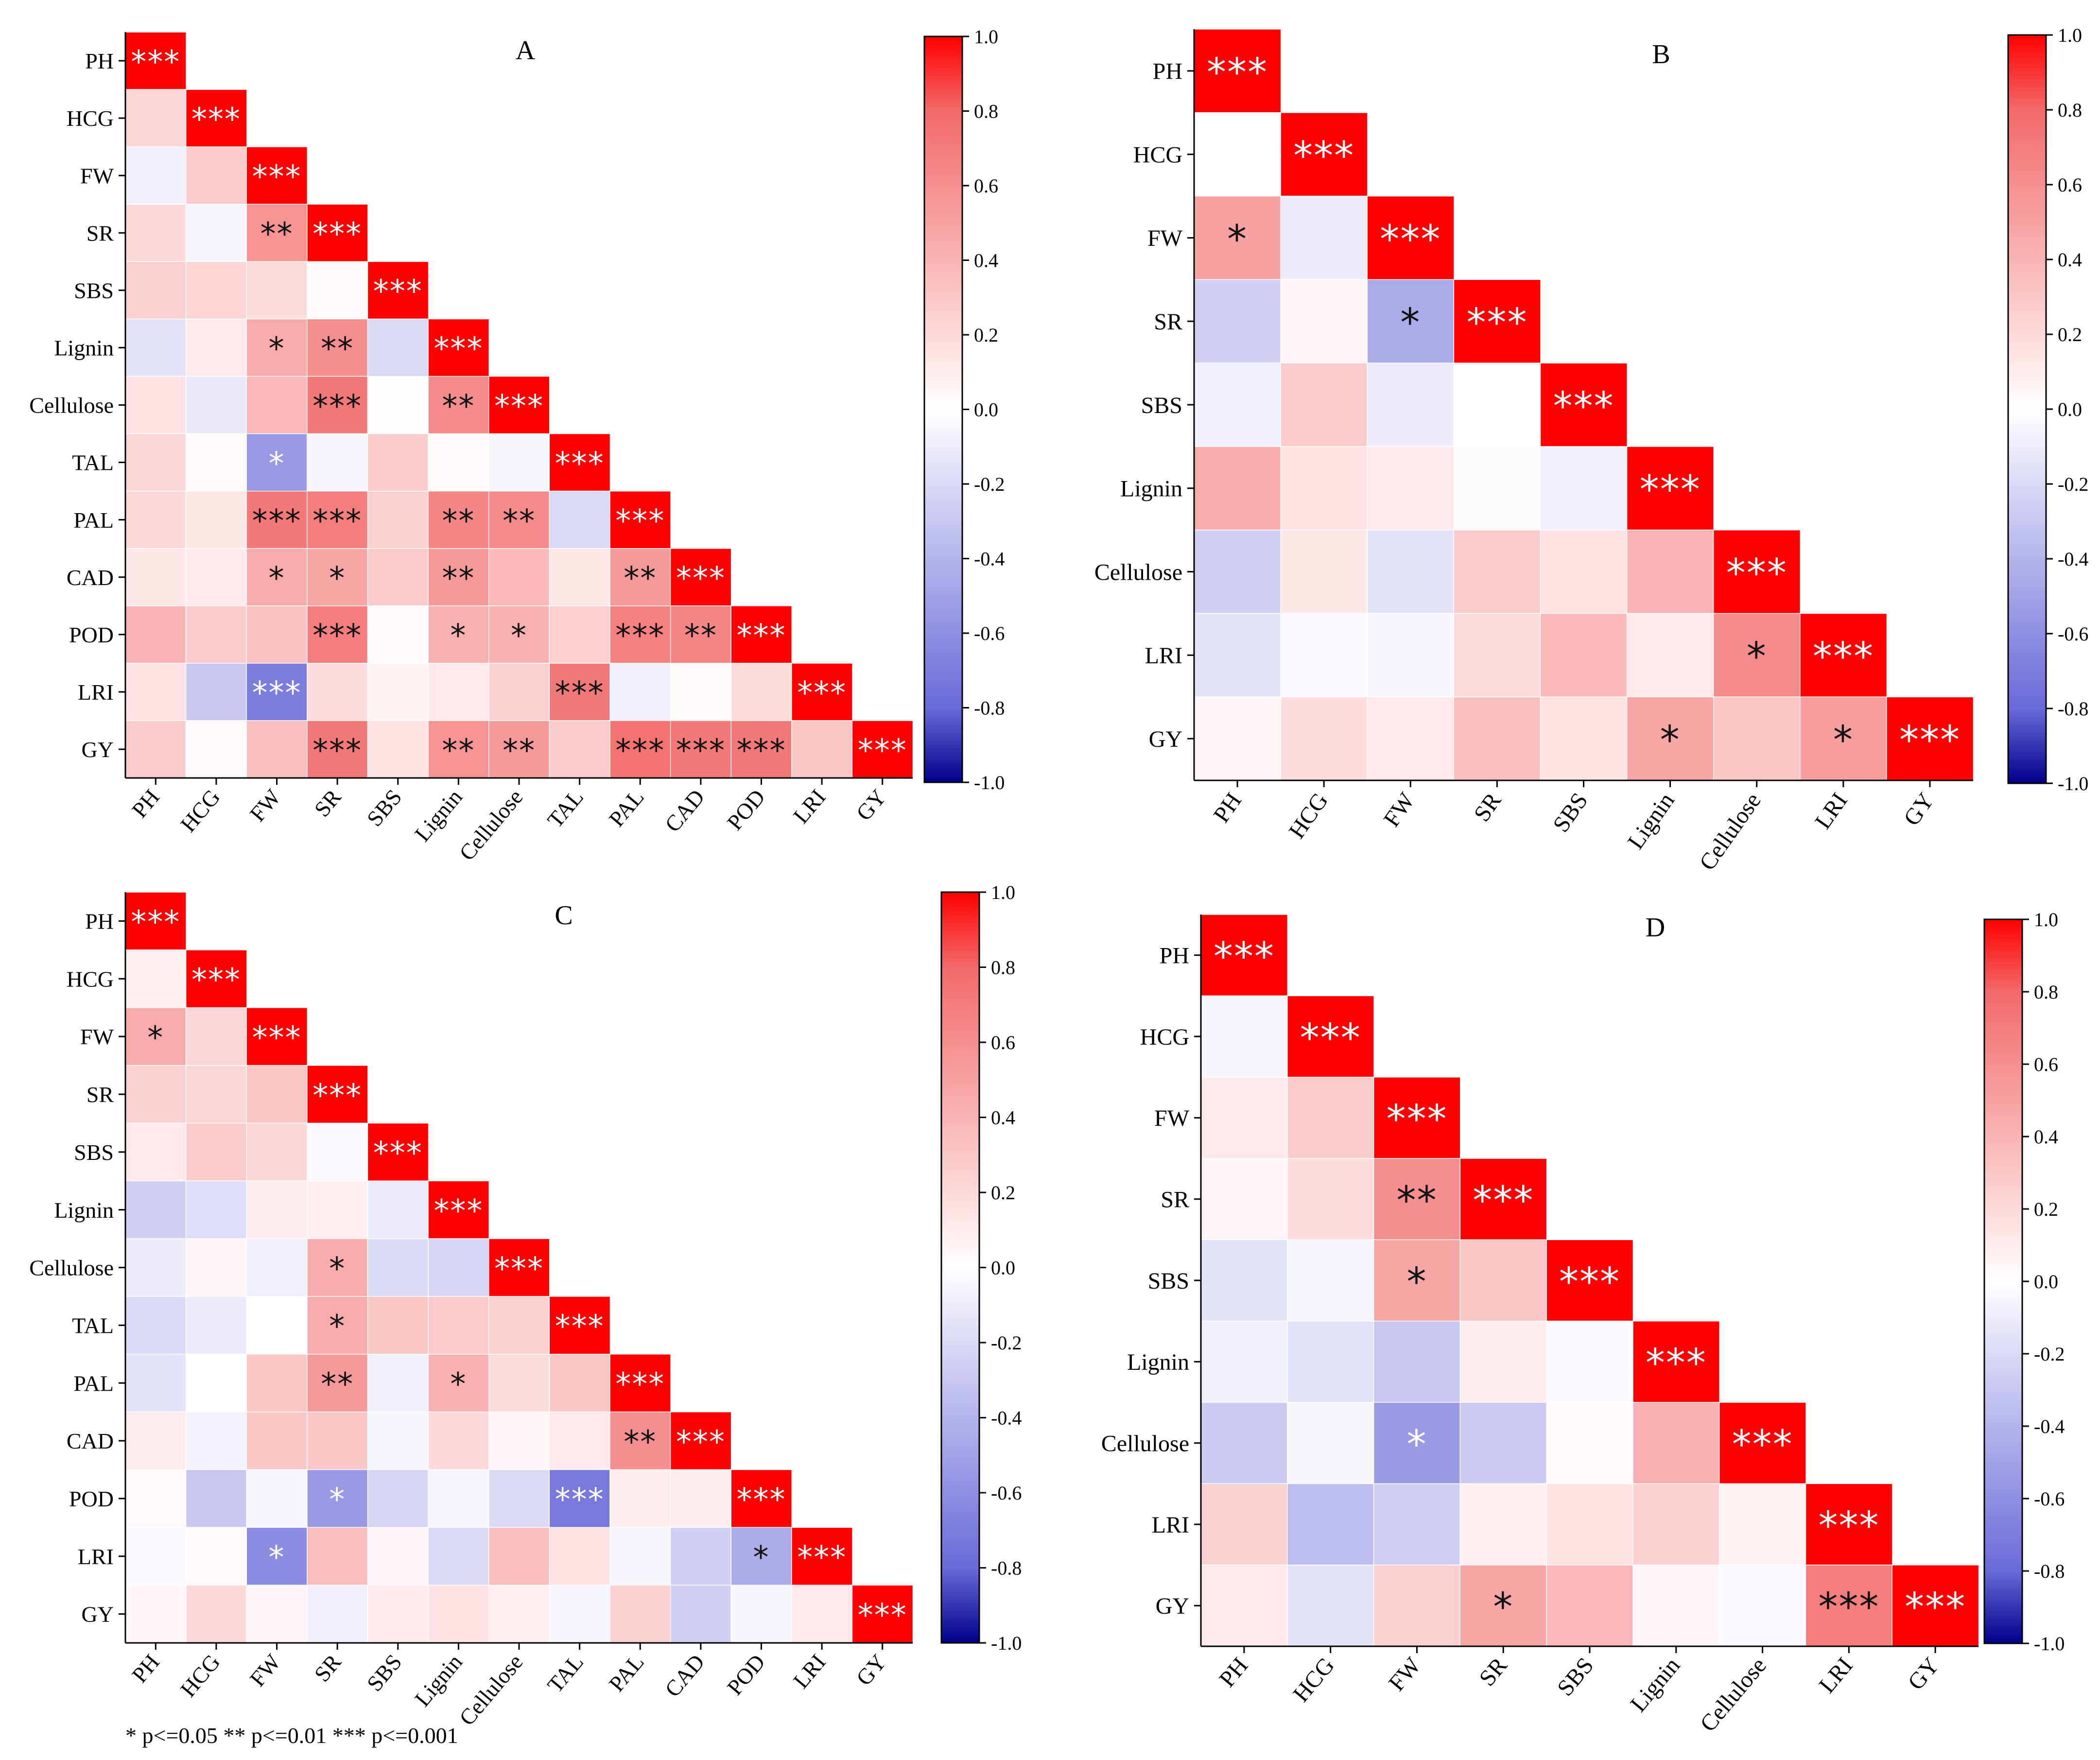  I want to click on column-label: GY, so click(1919, 809).